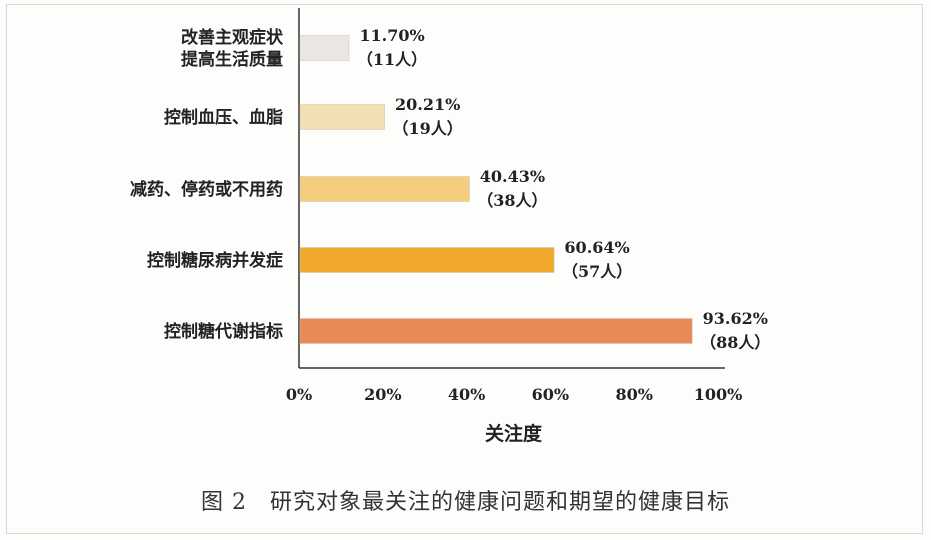  I want to click on value-label: 60.64%, so click(596, 247).